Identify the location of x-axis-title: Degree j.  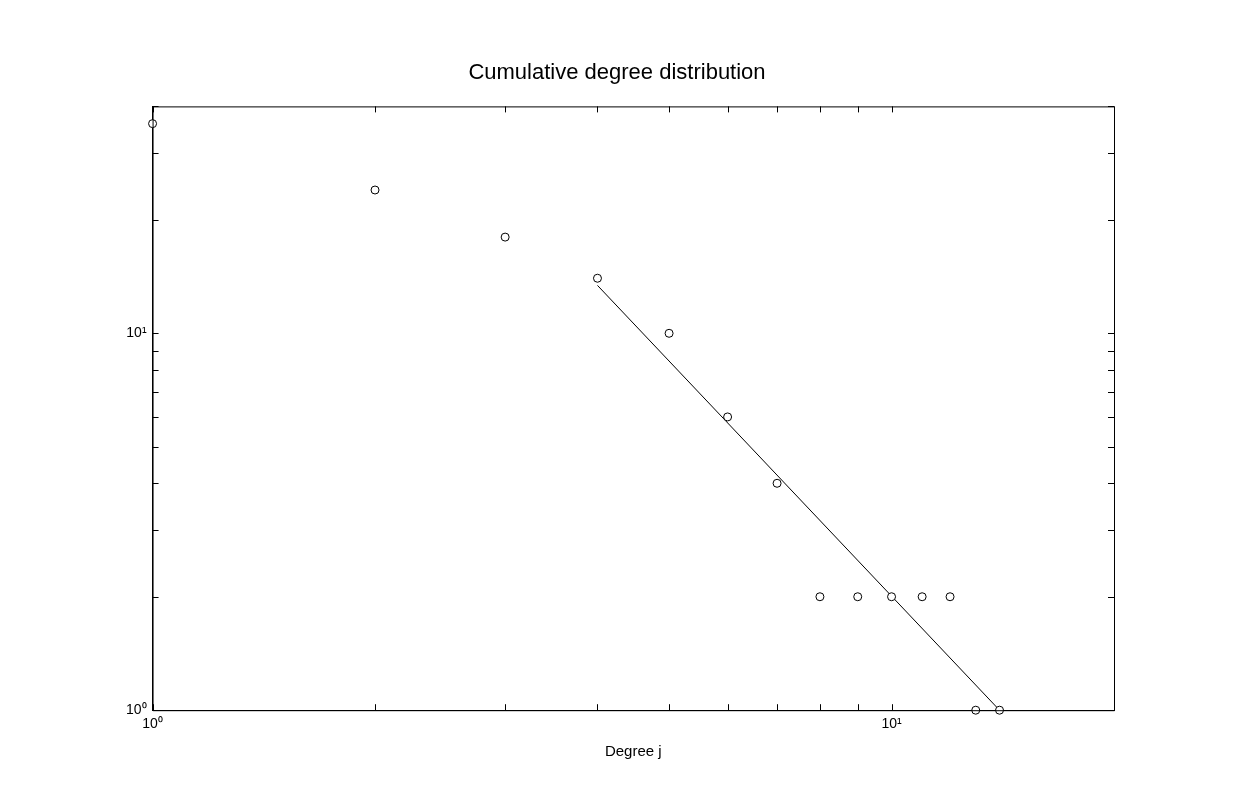
(633, 751).